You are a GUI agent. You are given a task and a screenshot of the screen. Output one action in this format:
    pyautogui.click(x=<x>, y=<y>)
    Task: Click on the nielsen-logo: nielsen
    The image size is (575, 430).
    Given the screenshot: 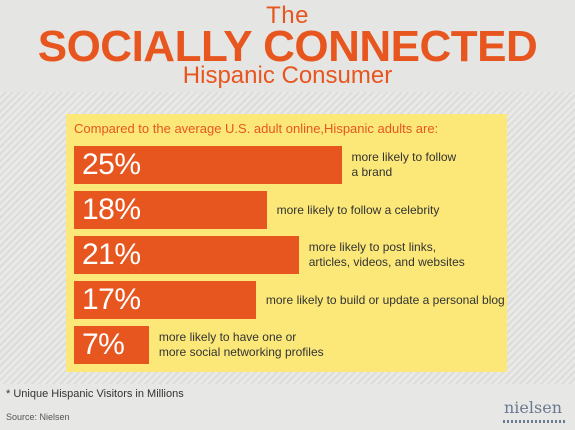 What is the action you would take?
    pyautogui.click(x=533, y=407)
    